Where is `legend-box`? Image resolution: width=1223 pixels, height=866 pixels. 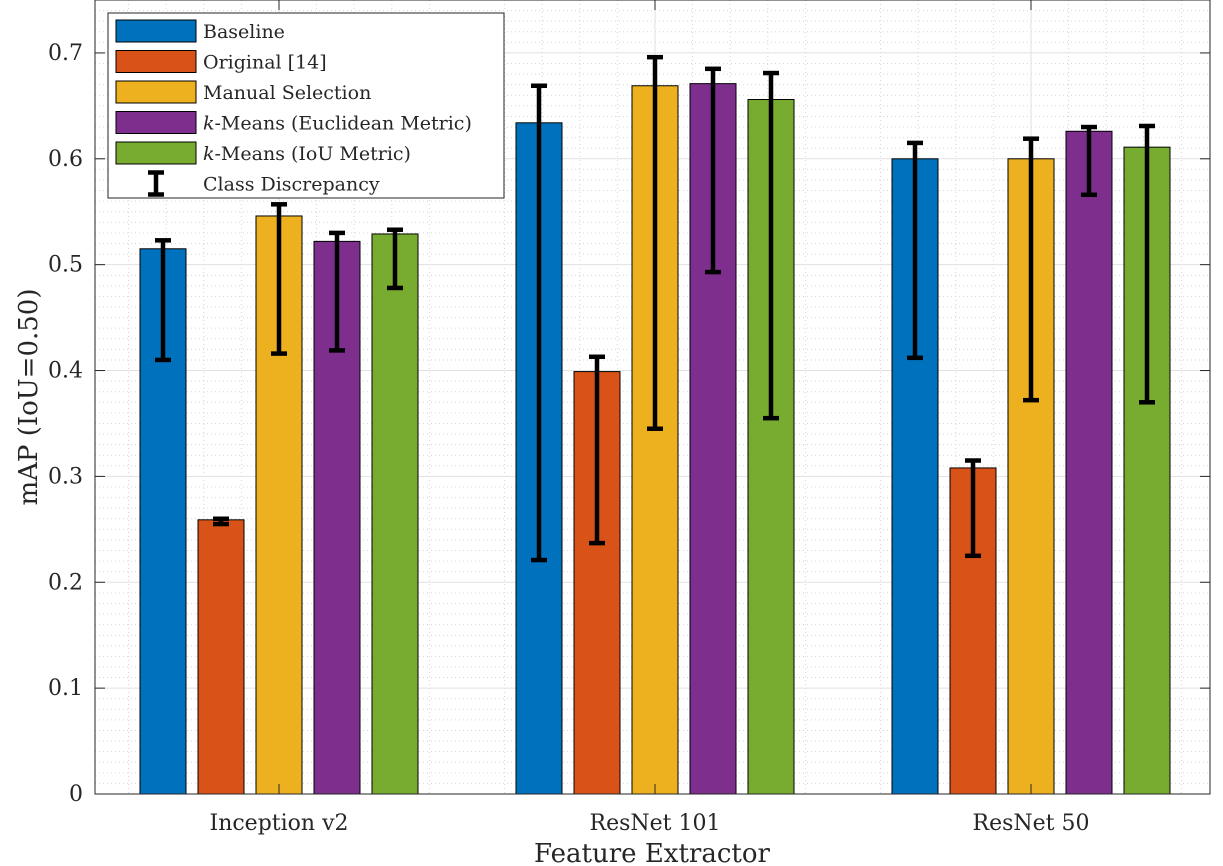 legend-box is located at coordinates (306, 105).